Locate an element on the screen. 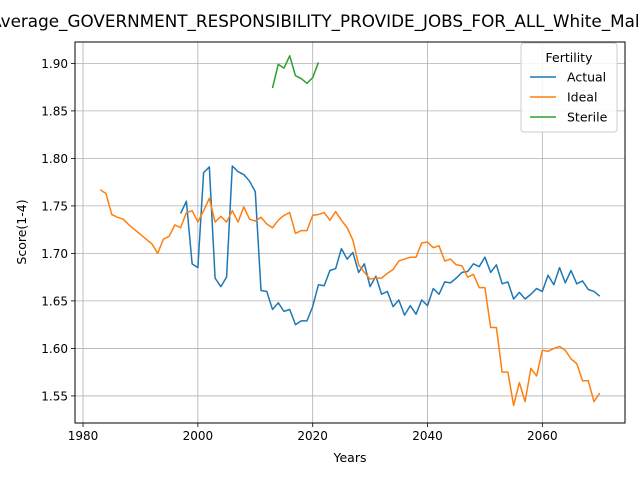  y-tick-label: 1.75 is located at coordinates (54, 206).